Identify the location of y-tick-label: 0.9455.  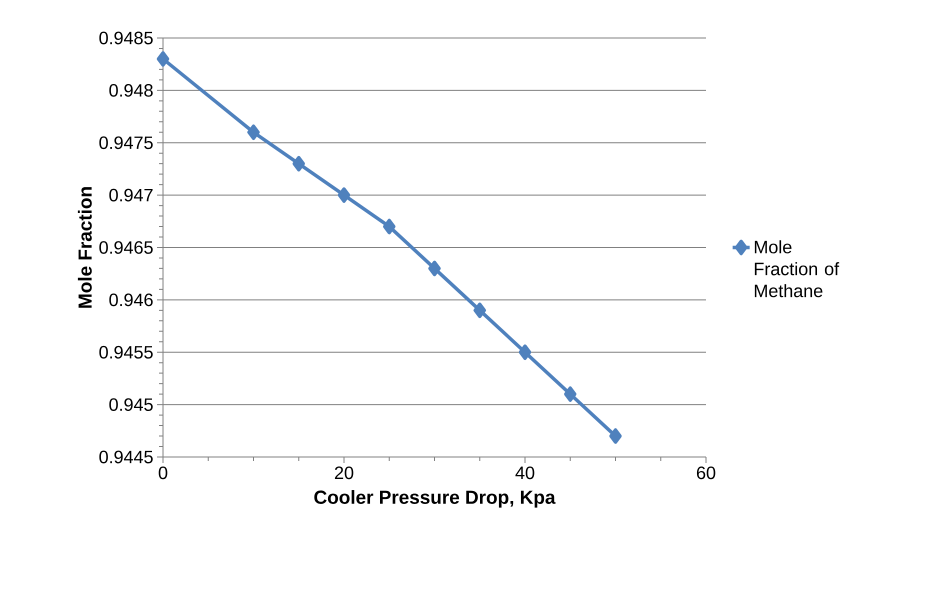
(126, 352).